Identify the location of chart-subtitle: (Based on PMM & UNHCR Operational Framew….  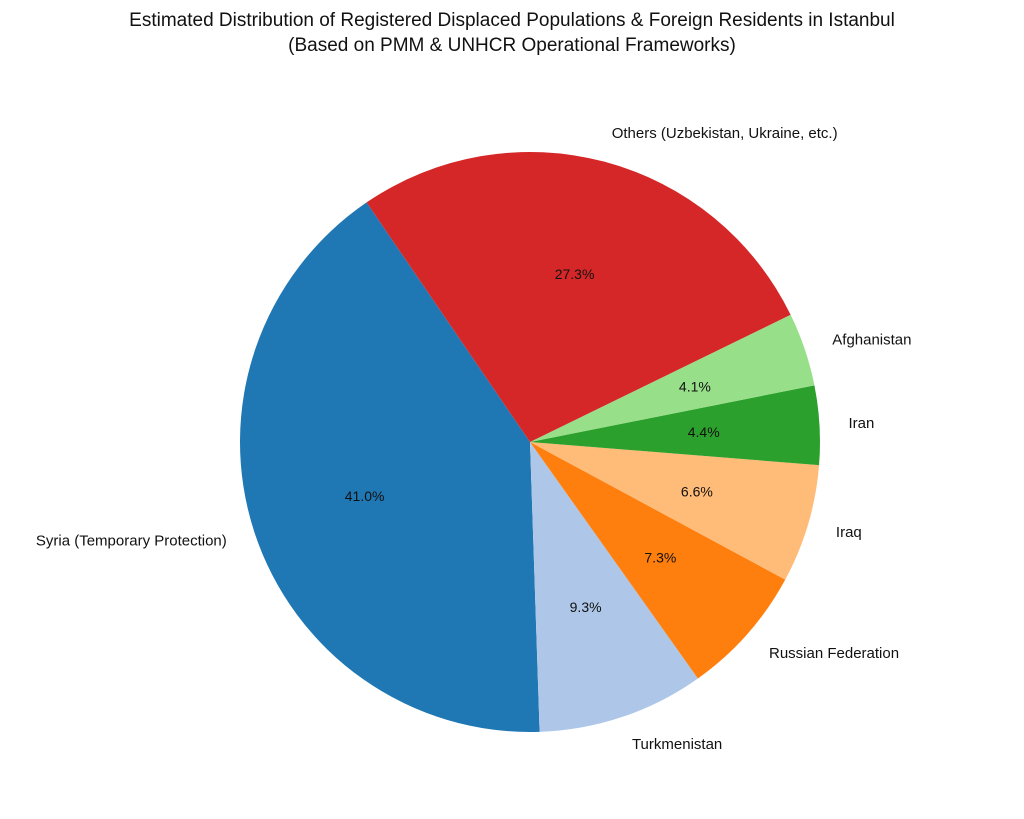
(512, 45).